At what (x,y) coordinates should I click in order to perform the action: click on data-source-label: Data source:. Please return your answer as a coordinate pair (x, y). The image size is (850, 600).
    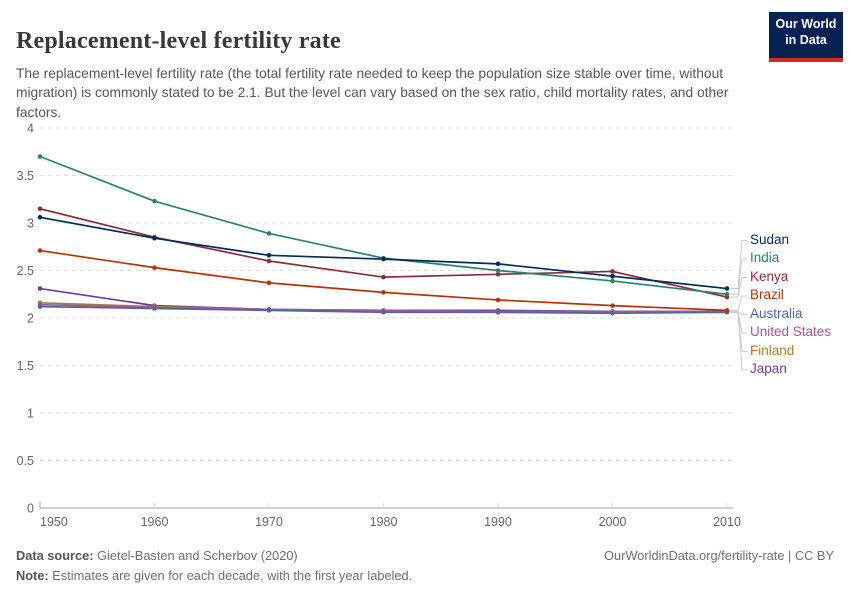
    Looking at the image, I should click on (55, 555).